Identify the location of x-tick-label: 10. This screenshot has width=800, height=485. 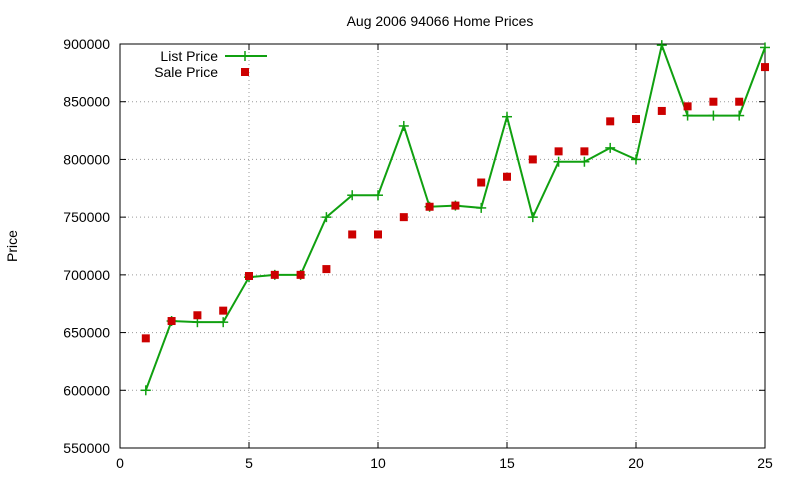
(378, 463).